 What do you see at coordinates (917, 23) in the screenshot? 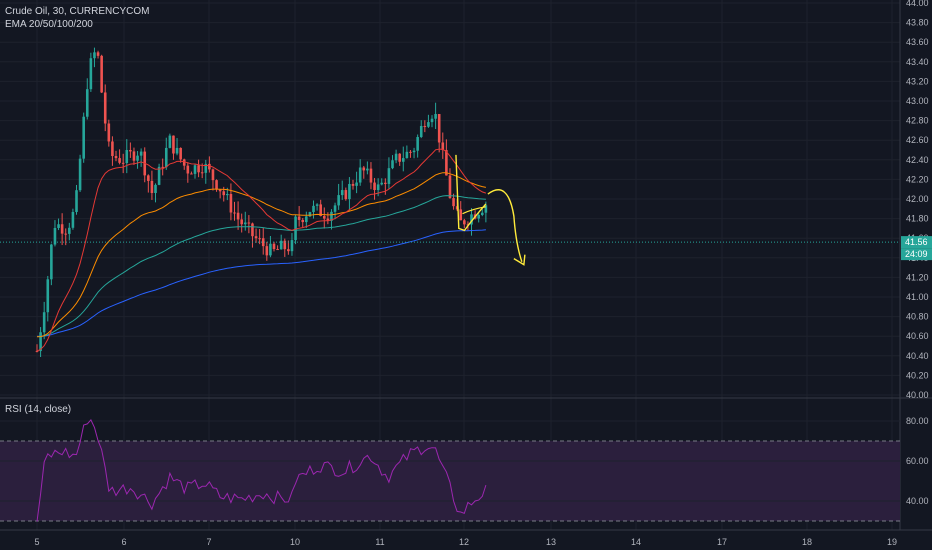
I see `price-axis-label: 43.80` at bounding box center [917, 23].